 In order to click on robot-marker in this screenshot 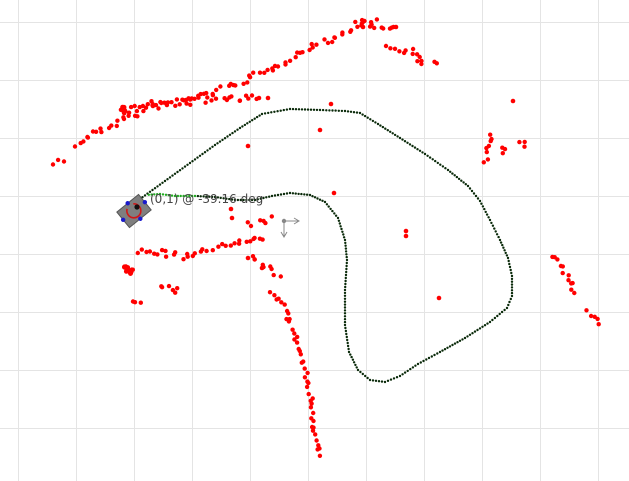, I will do `click(134, 210)`.